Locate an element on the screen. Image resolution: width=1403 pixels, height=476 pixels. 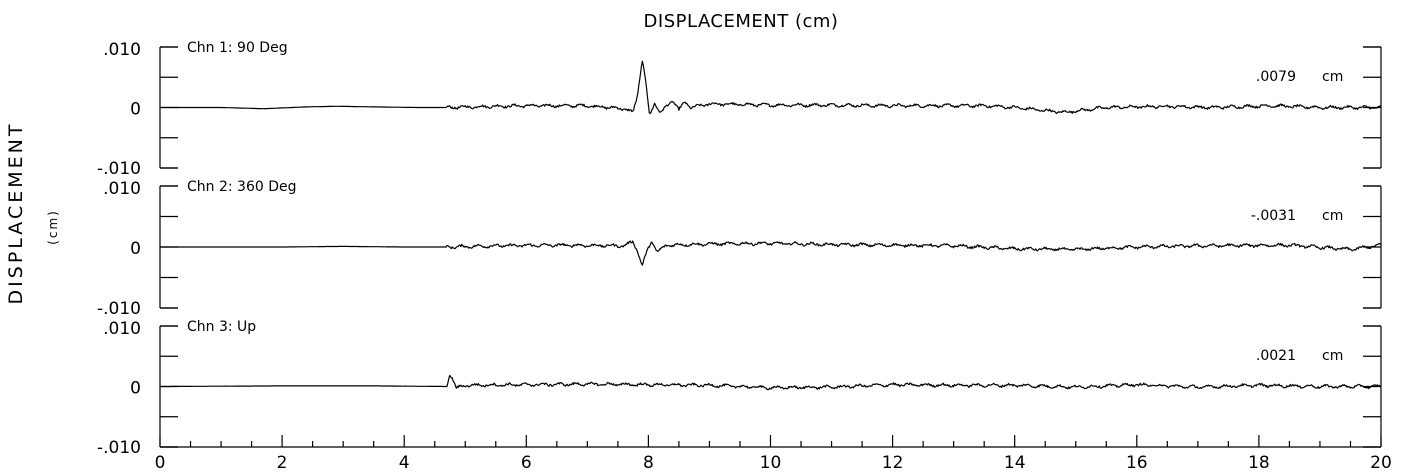
peak-value-label: .0079 is located at coordinates (1276, 77).